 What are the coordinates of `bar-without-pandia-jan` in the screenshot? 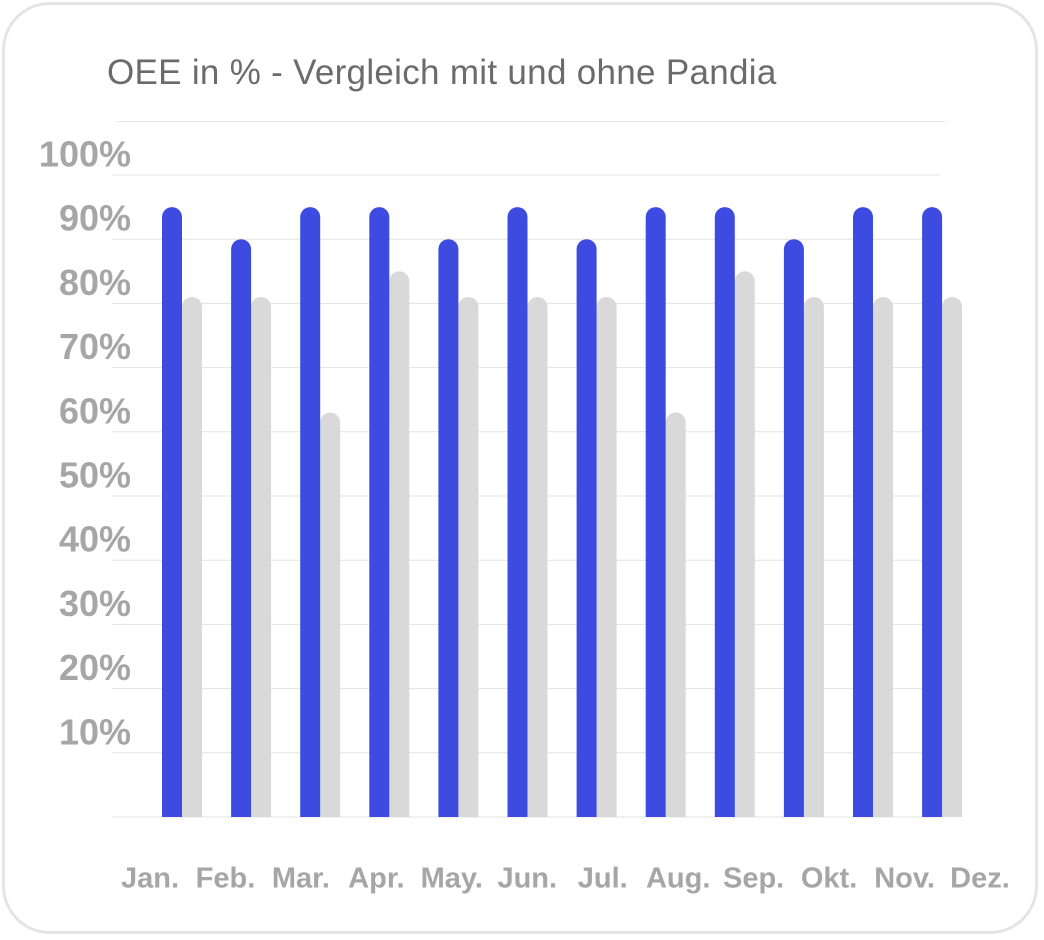 It's located at (192, 557).